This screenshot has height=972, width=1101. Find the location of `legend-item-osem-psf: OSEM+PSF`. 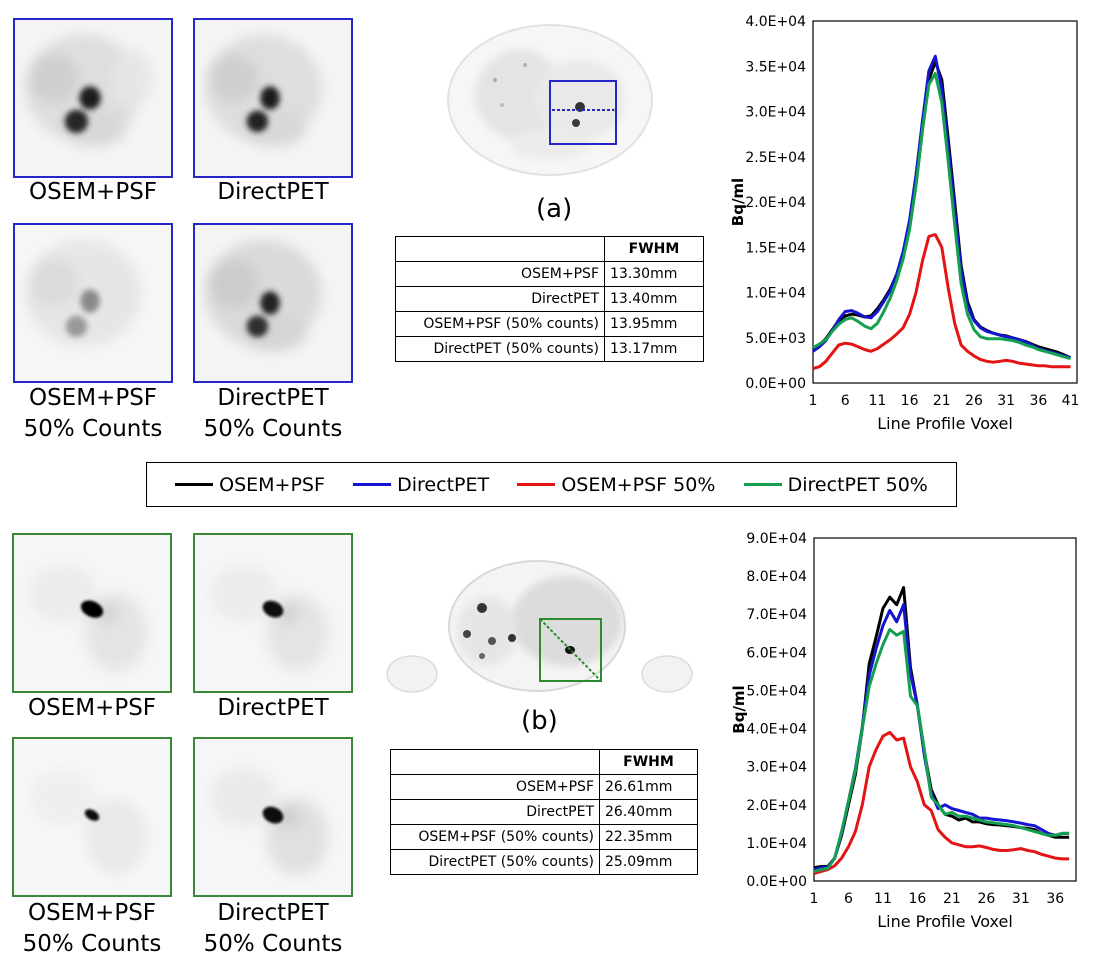

legend-item-osem-psf: OSEM+PSF is located at coordinates (250, 485).